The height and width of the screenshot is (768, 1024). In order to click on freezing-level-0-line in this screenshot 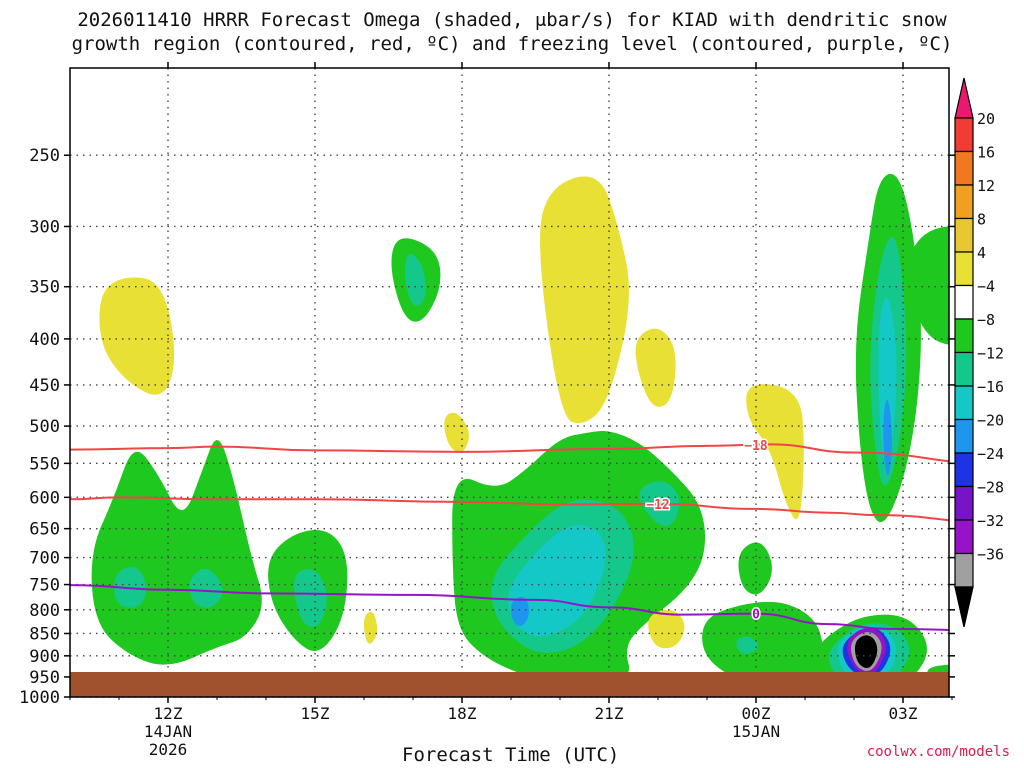, I will do `click(509, 608)`.